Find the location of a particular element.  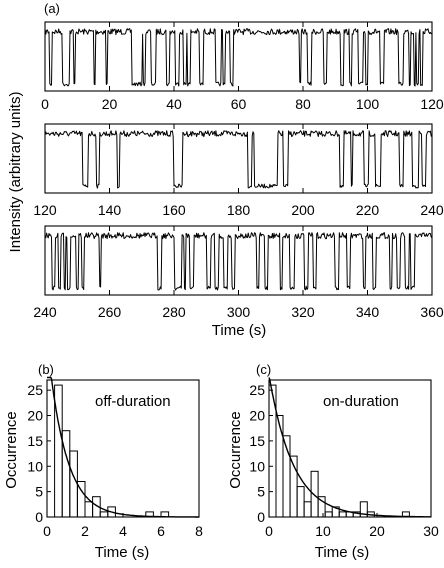

x-tick-label: 30 is located at coordinates (431, 531).